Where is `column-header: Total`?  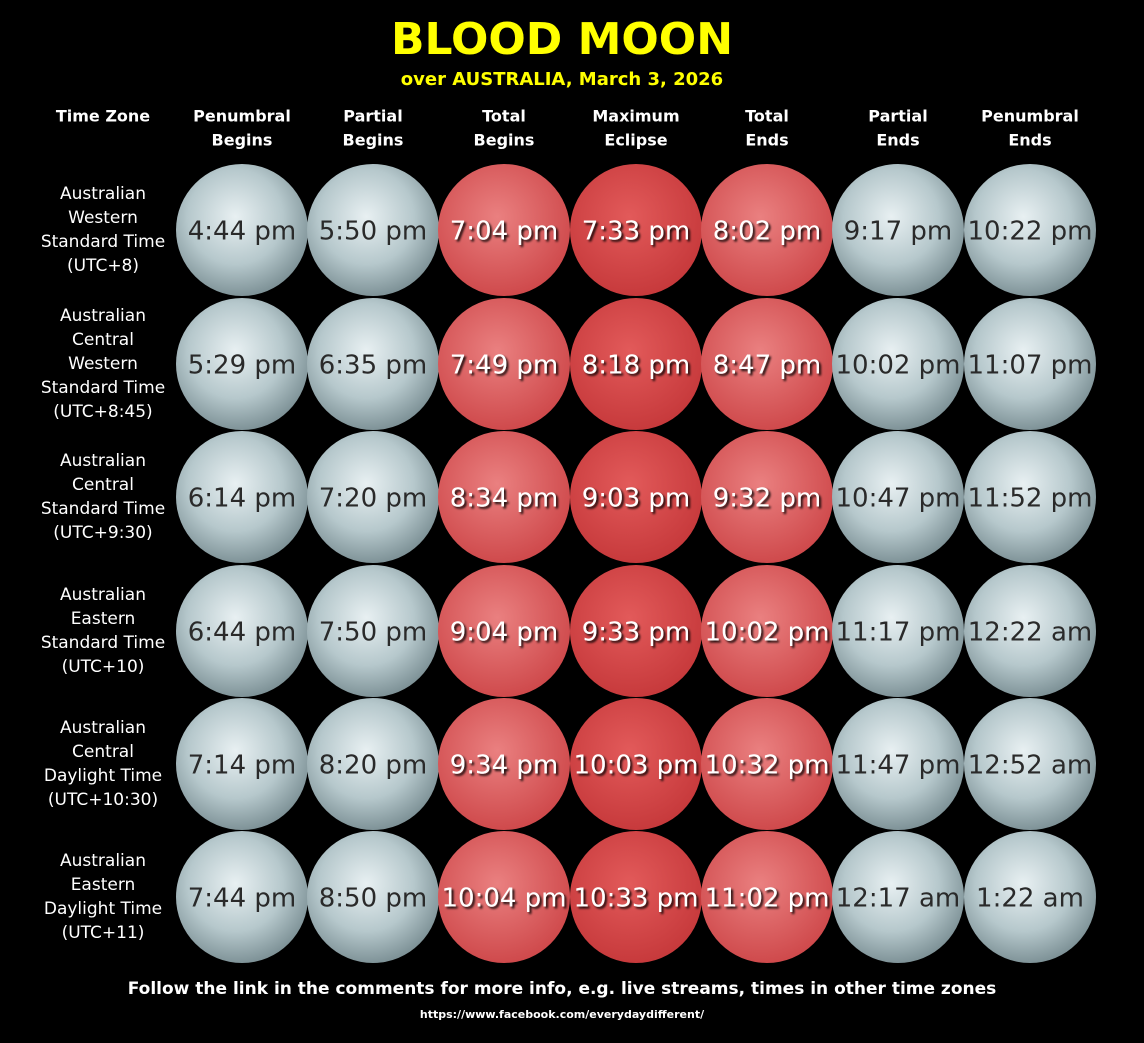 column-header: Total is located at coordinates (767, 116).